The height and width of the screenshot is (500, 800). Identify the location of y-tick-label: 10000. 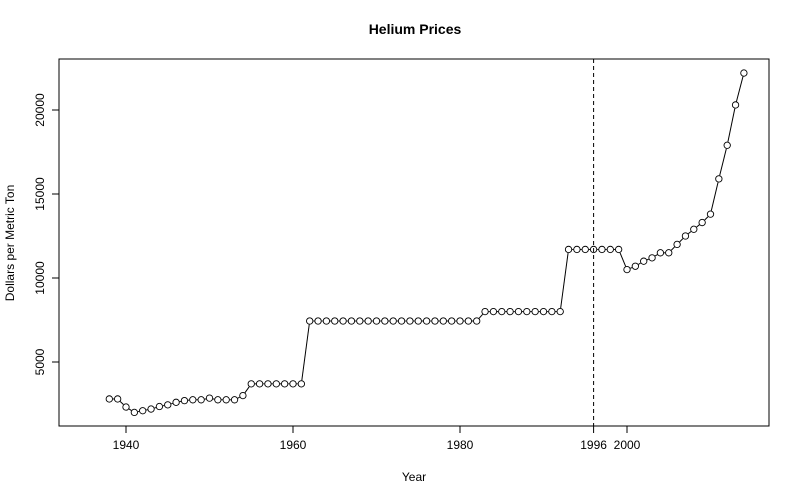
(40, 278).